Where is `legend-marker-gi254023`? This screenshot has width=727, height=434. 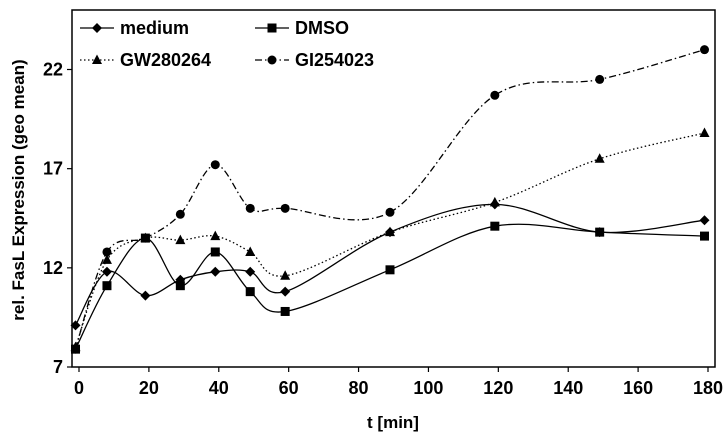 legend-marker-gi254023 is located at coordinates (272, 60).